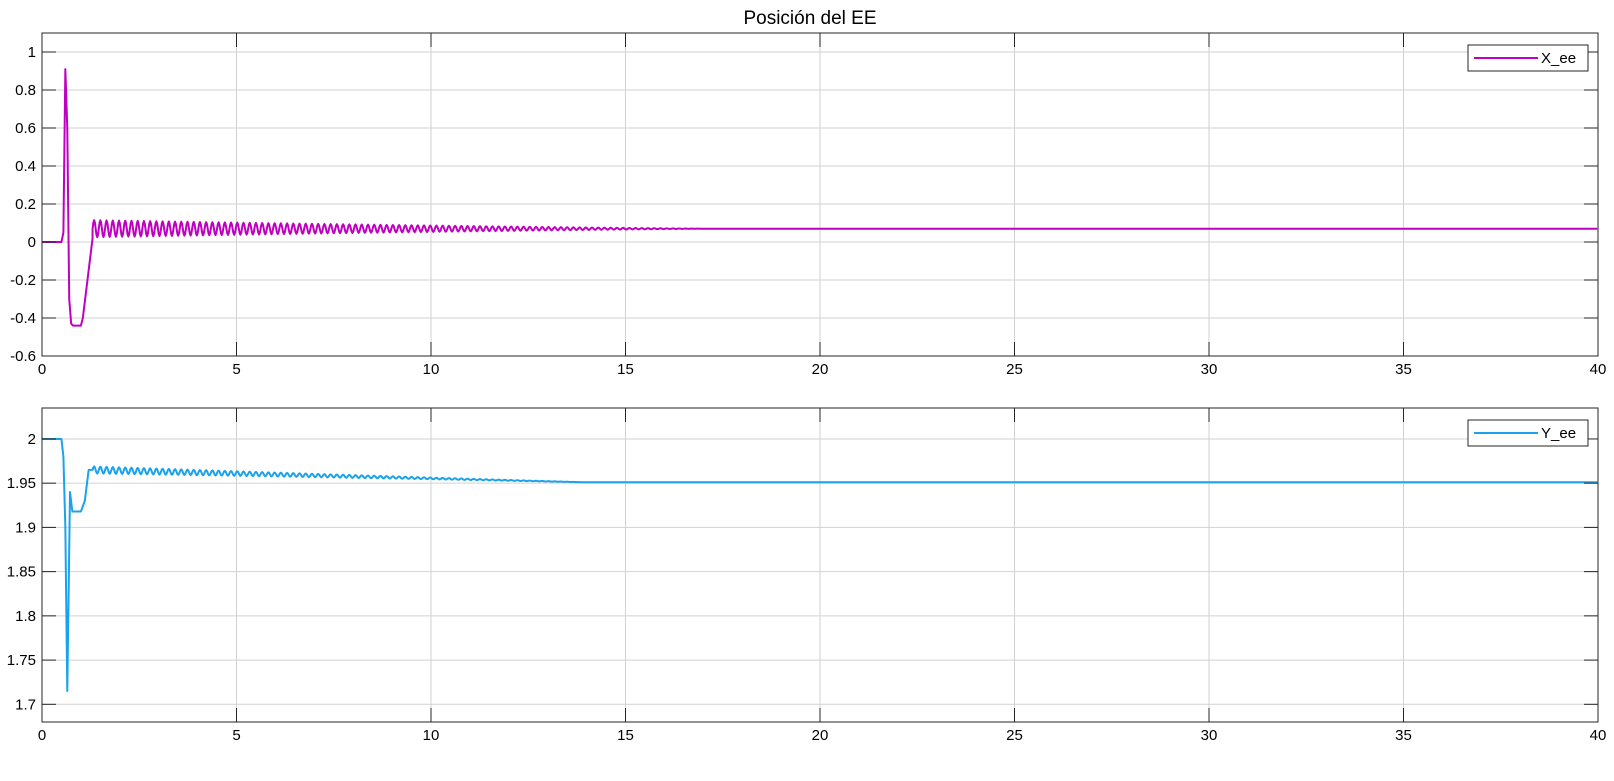 The width and height of the screenshot is (1614, 781). What do you see at coordinates (809, 18) in the screenshot?
I see `chart-title: Posición del EE` at bounding box center [809, 18].